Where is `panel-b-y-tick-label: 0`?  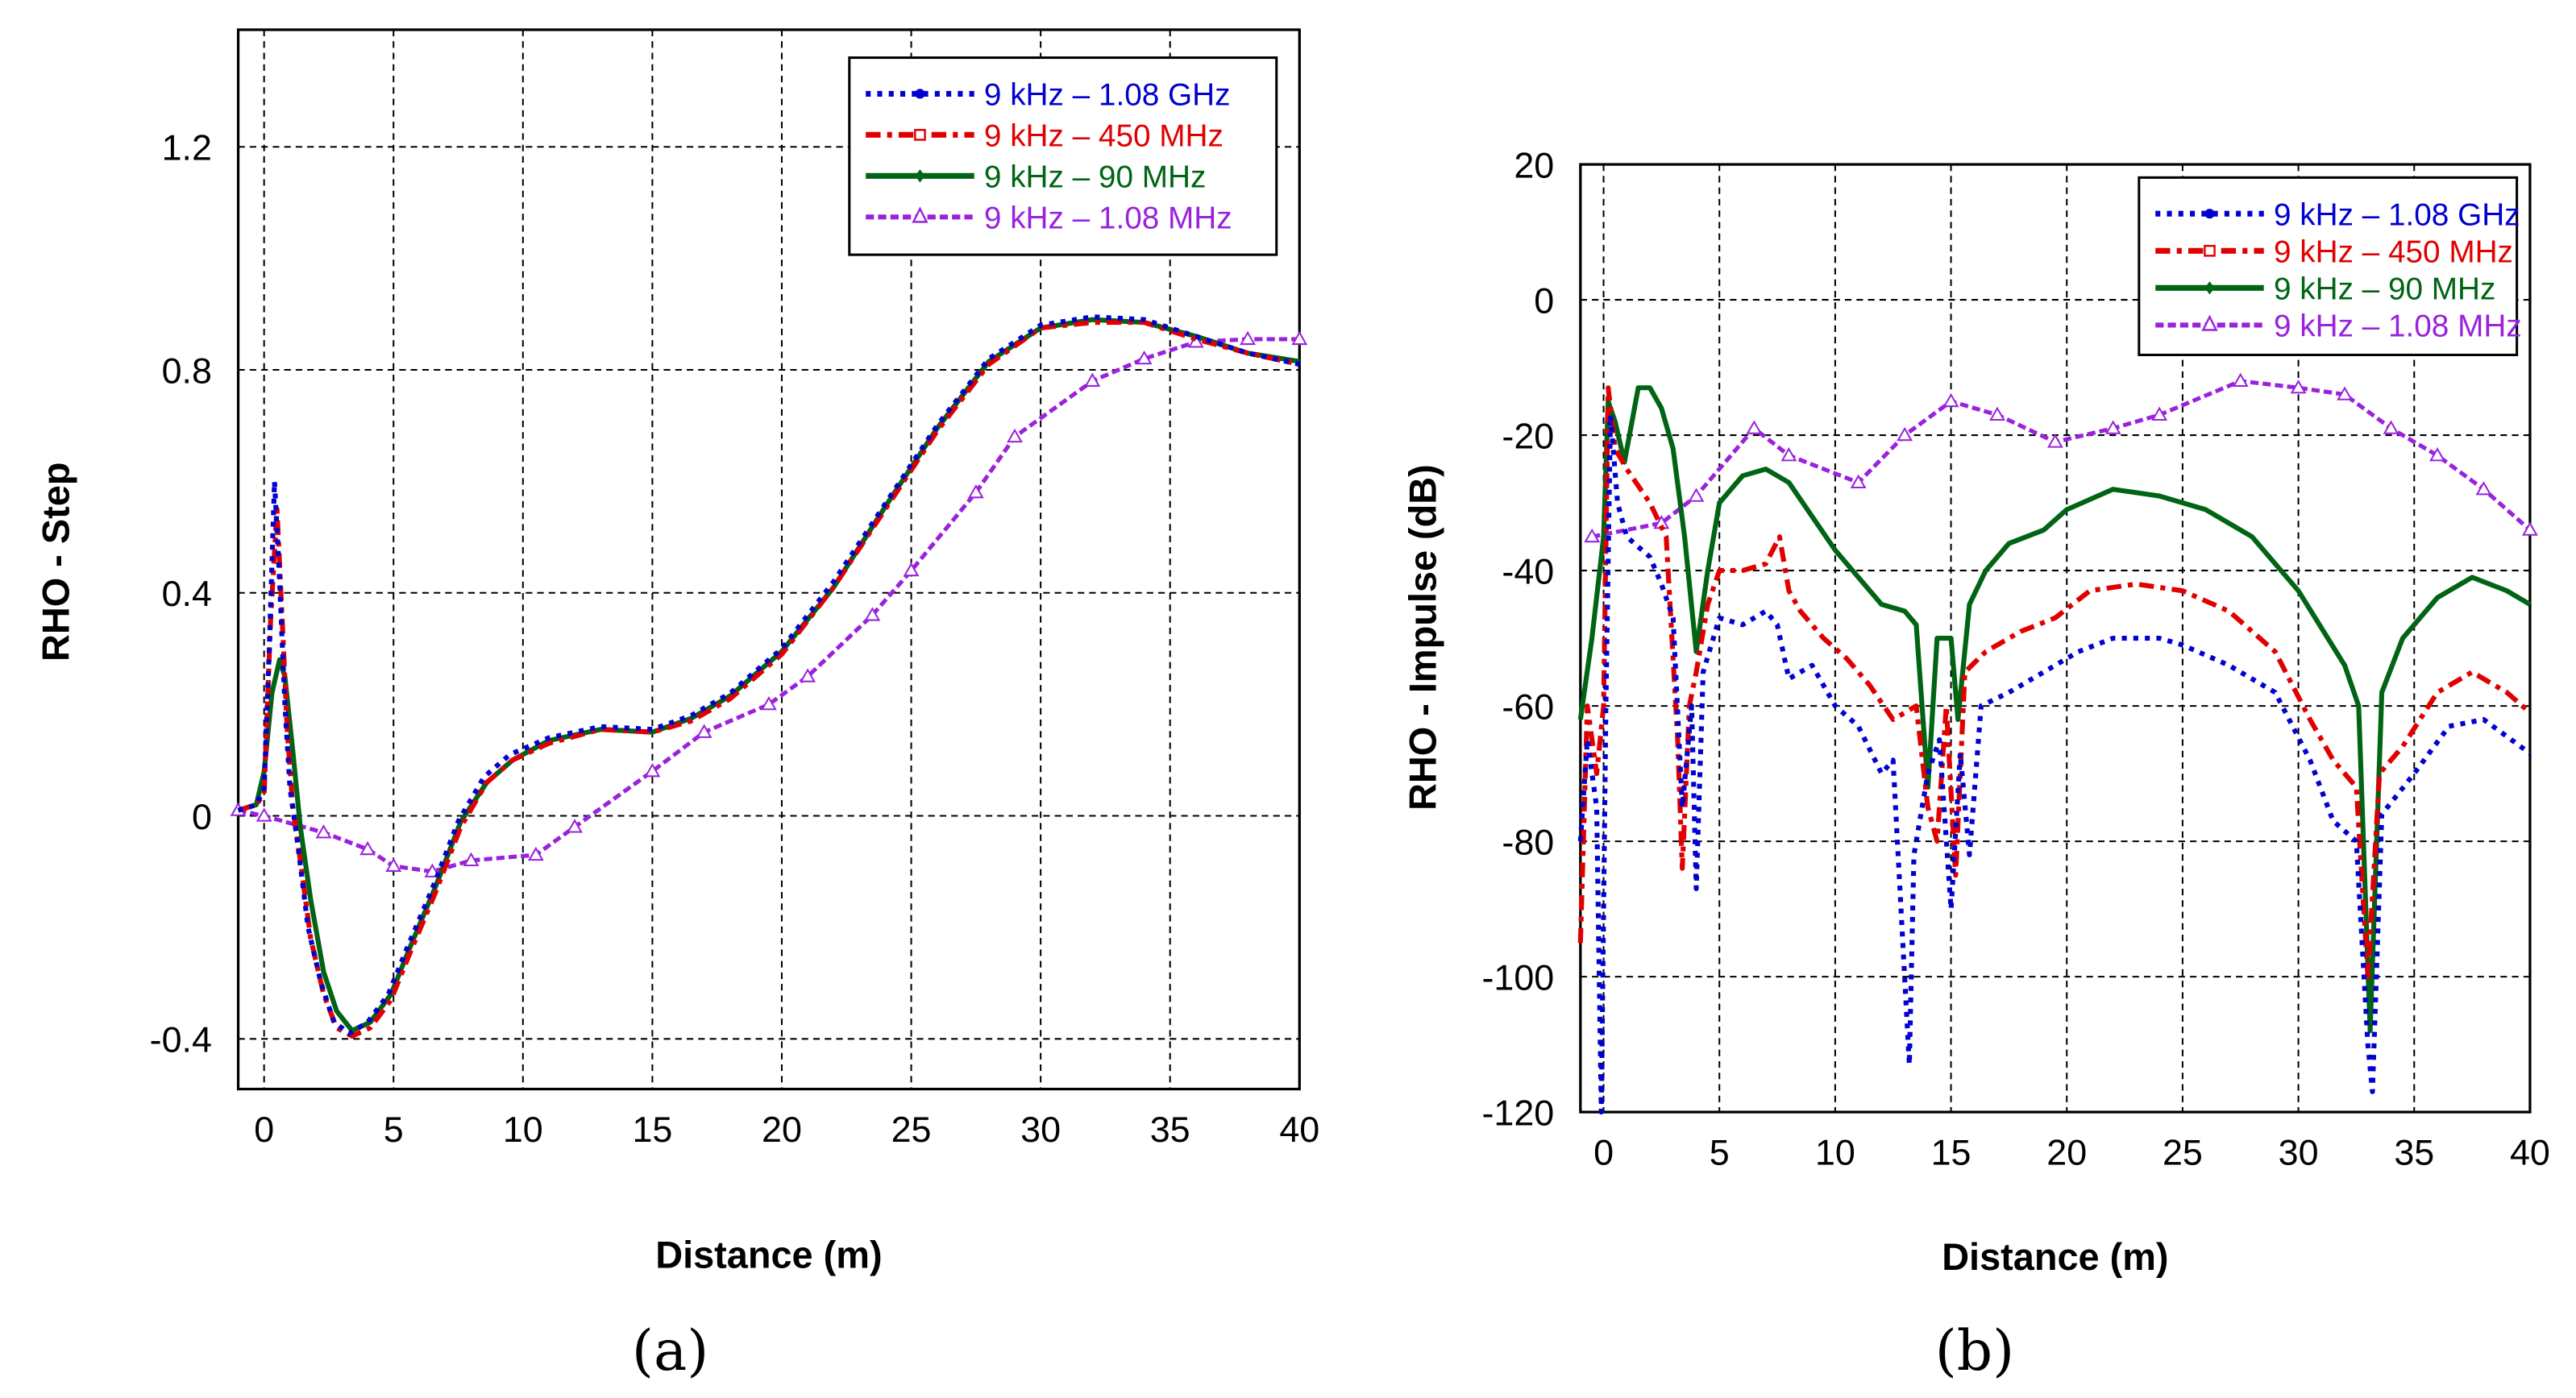
panel-b-y-tick-label: 0 is located at coordinates (1544, 300).